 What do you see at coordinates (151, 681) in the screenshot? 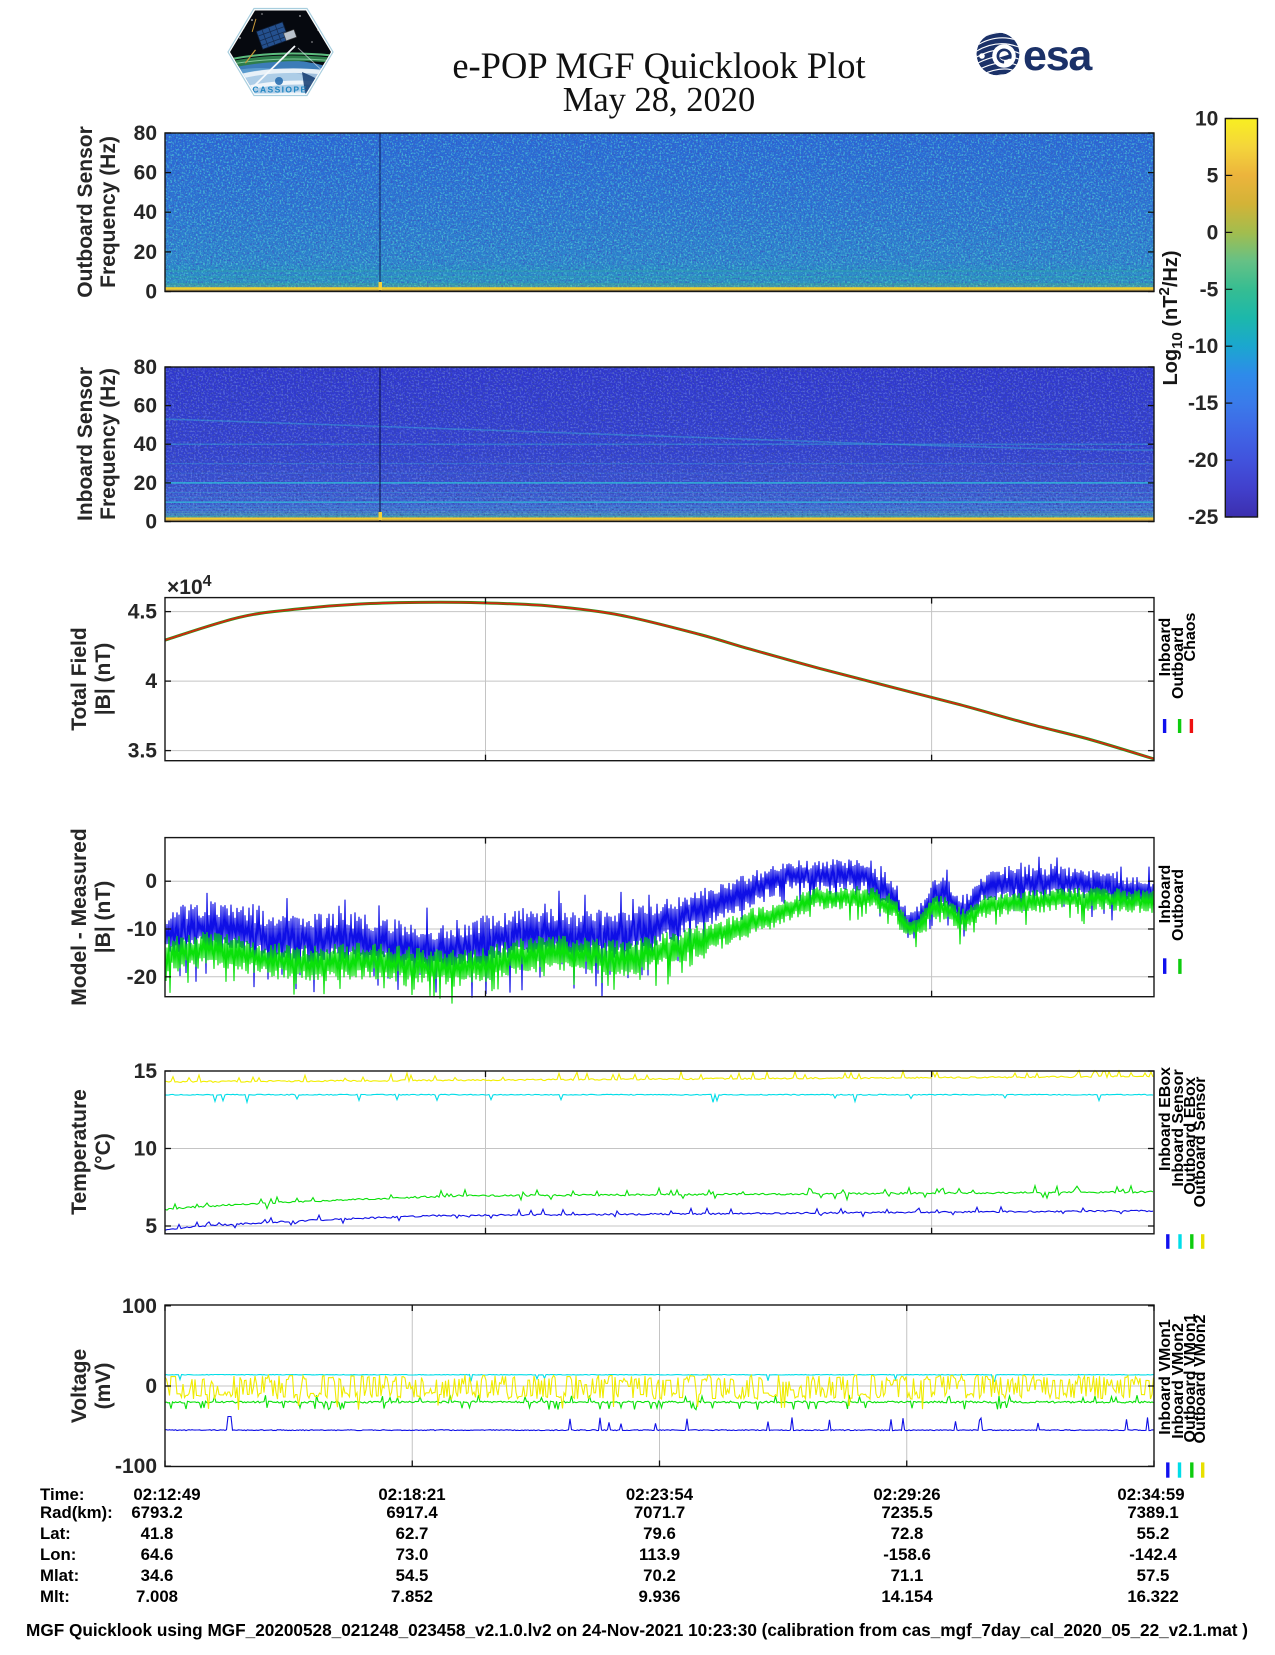
I see `svg-text: 4` at bounding box center [151, 681].